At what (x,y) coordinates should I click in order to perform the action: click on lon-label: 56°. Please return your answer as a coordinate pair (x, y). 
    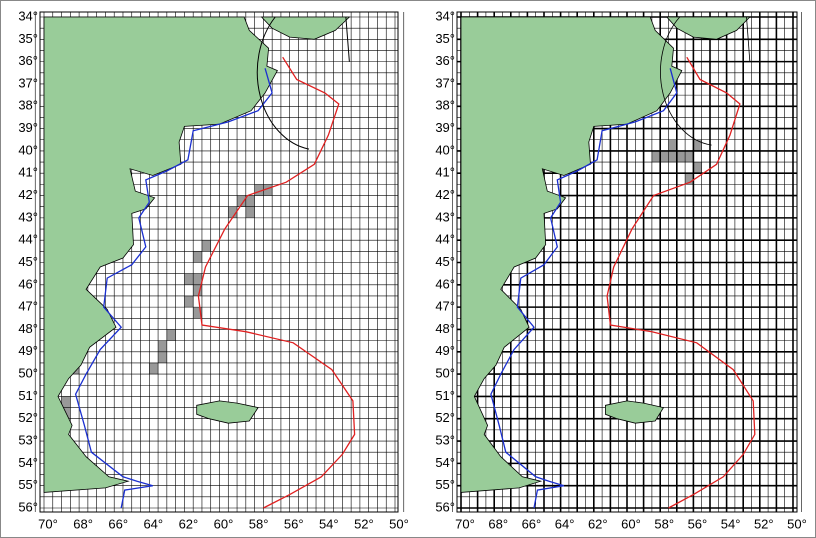
    Looking at the image, I should click on (698, 523).